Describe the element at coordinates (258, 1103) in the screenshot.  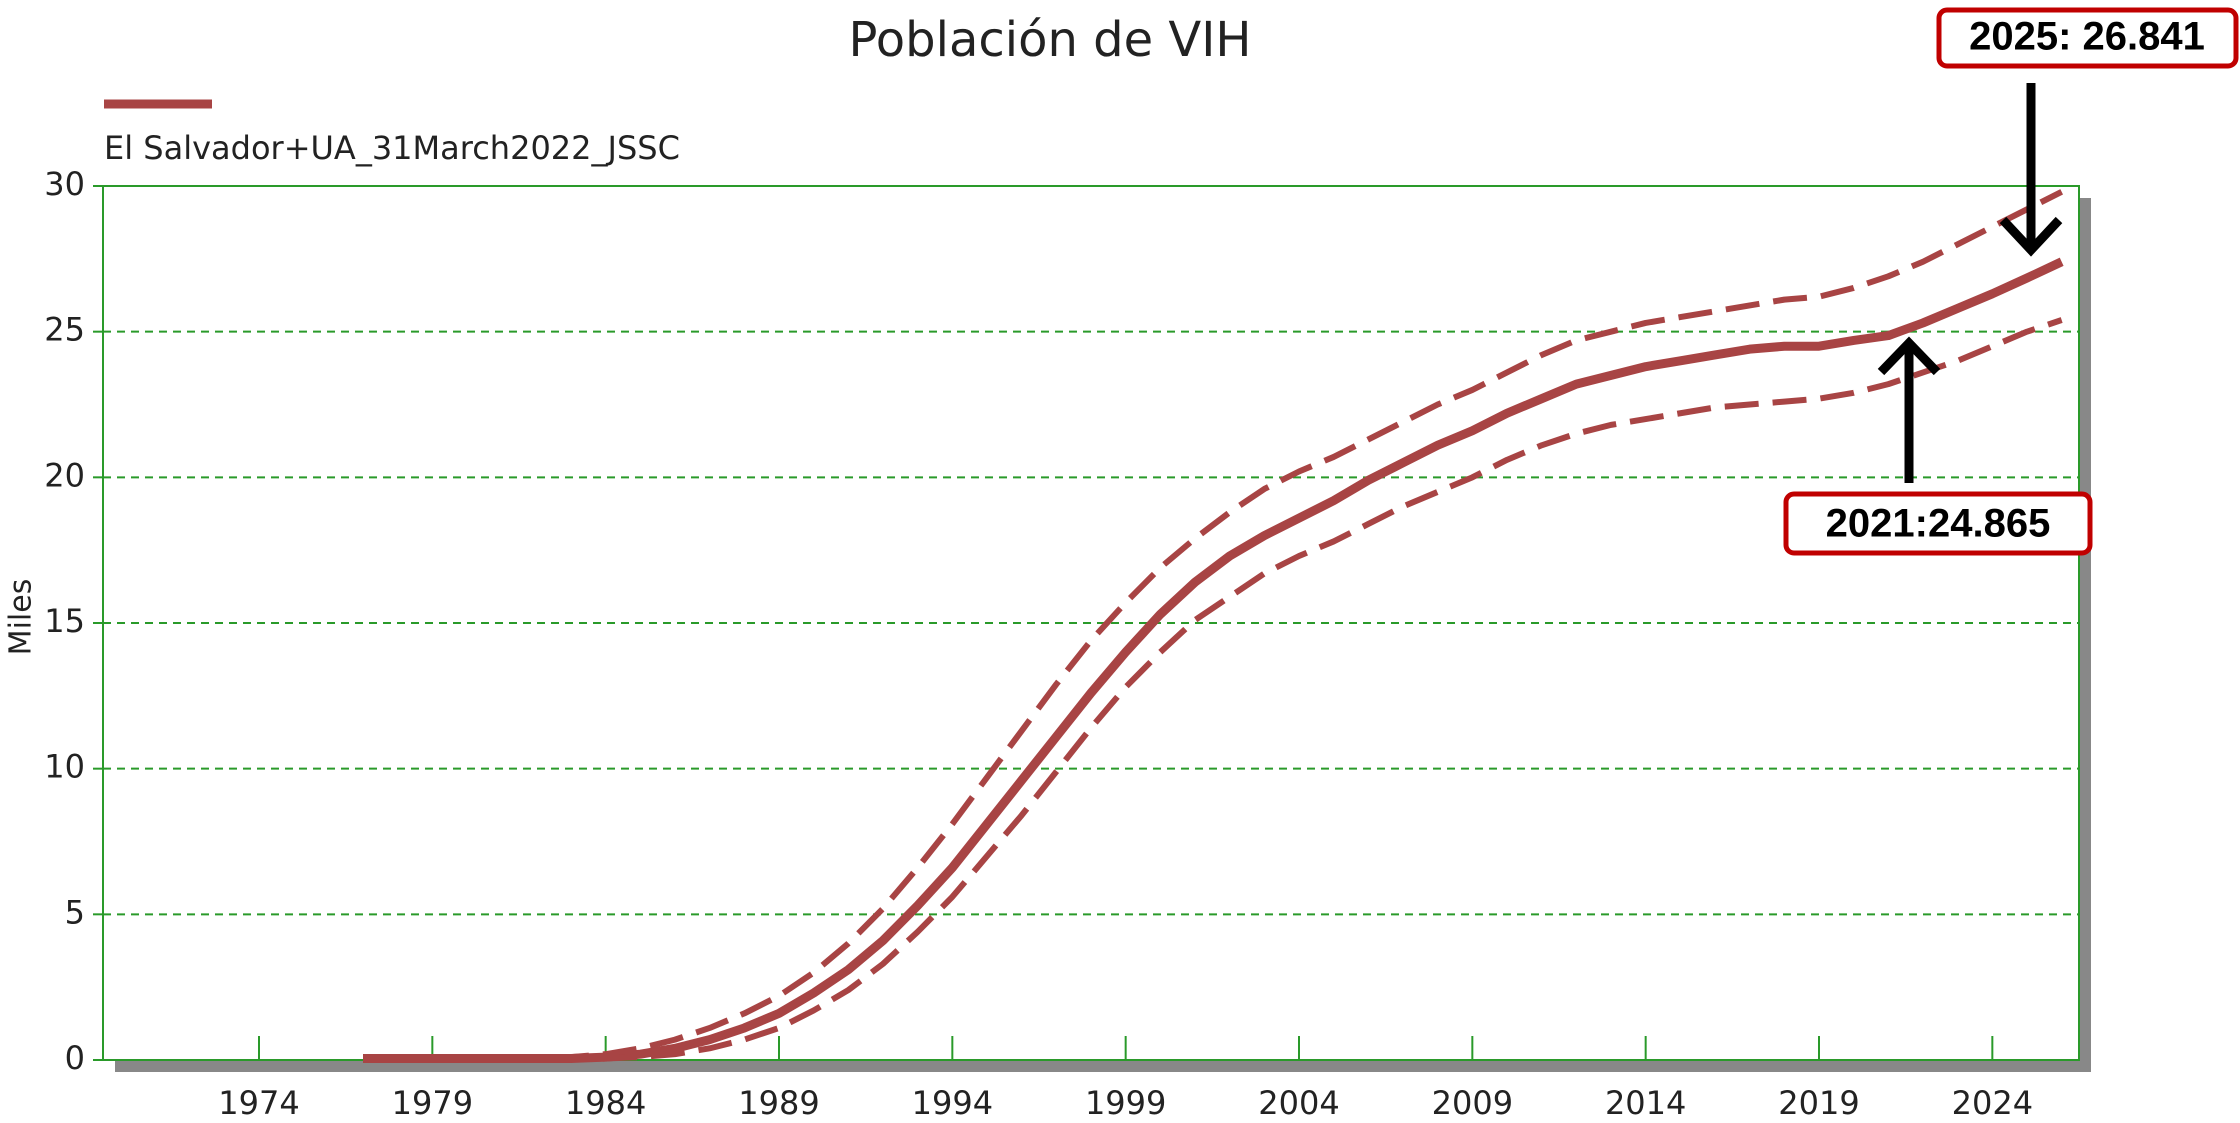
I see `x-tick-label: 1974` at that location.